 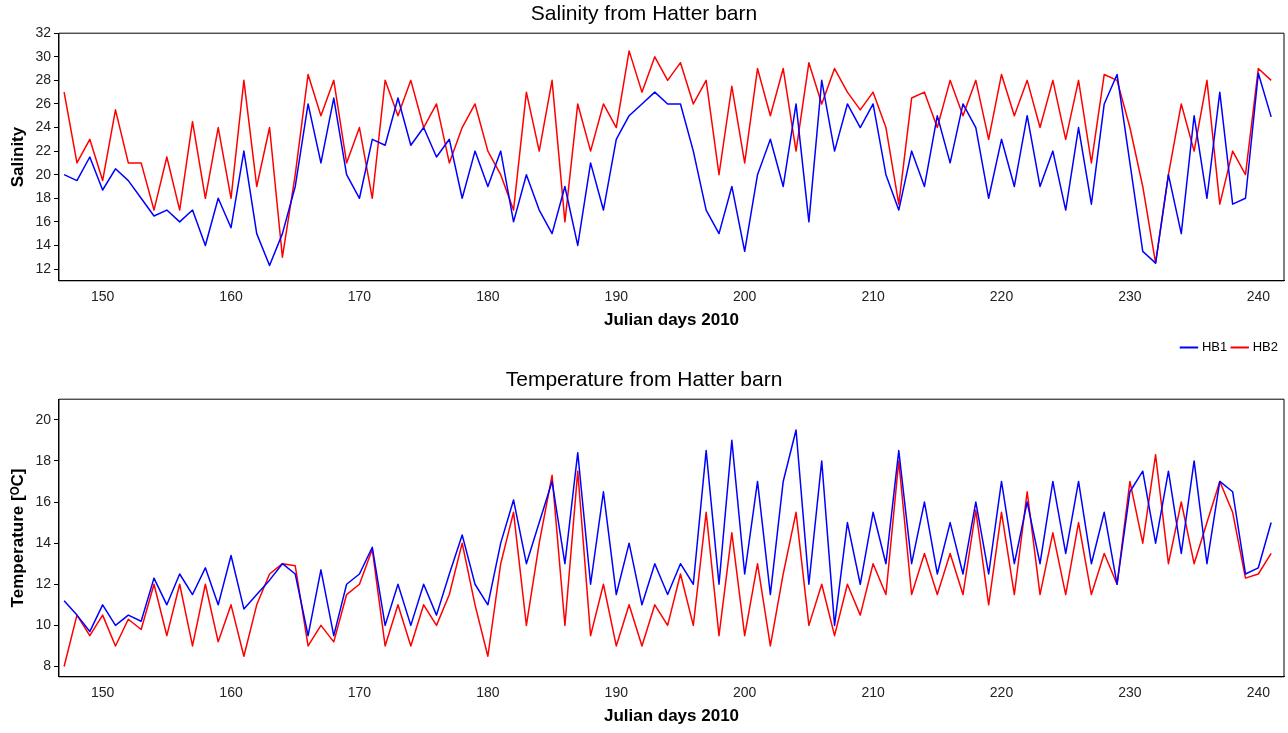 What do you see at coordinates (17, 157) in the screenshot?
I see `y-axis-title: Salinity` at bounding box center [17, 157].